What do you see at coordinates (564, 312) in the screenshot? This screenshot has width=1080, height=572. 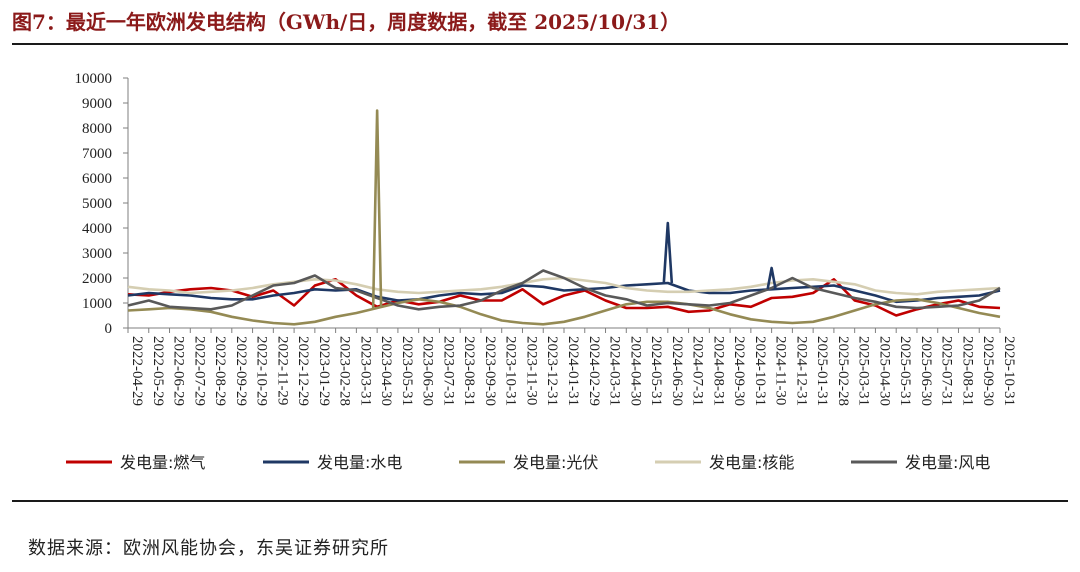 I see `series-line-solar` at bounding box center [564, 312].